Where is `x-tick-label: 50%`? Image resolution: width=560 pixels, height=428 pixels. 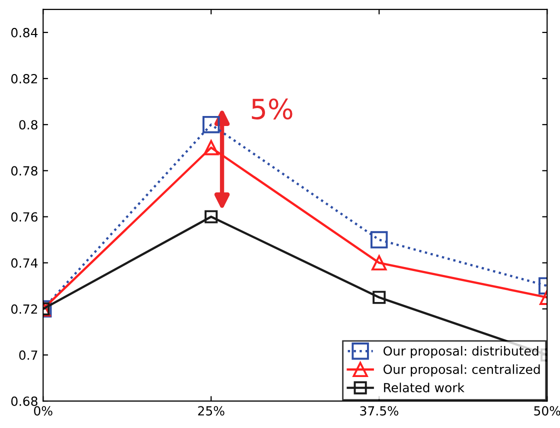
x-tick-label: 50% is located at coordinates (547, 411).